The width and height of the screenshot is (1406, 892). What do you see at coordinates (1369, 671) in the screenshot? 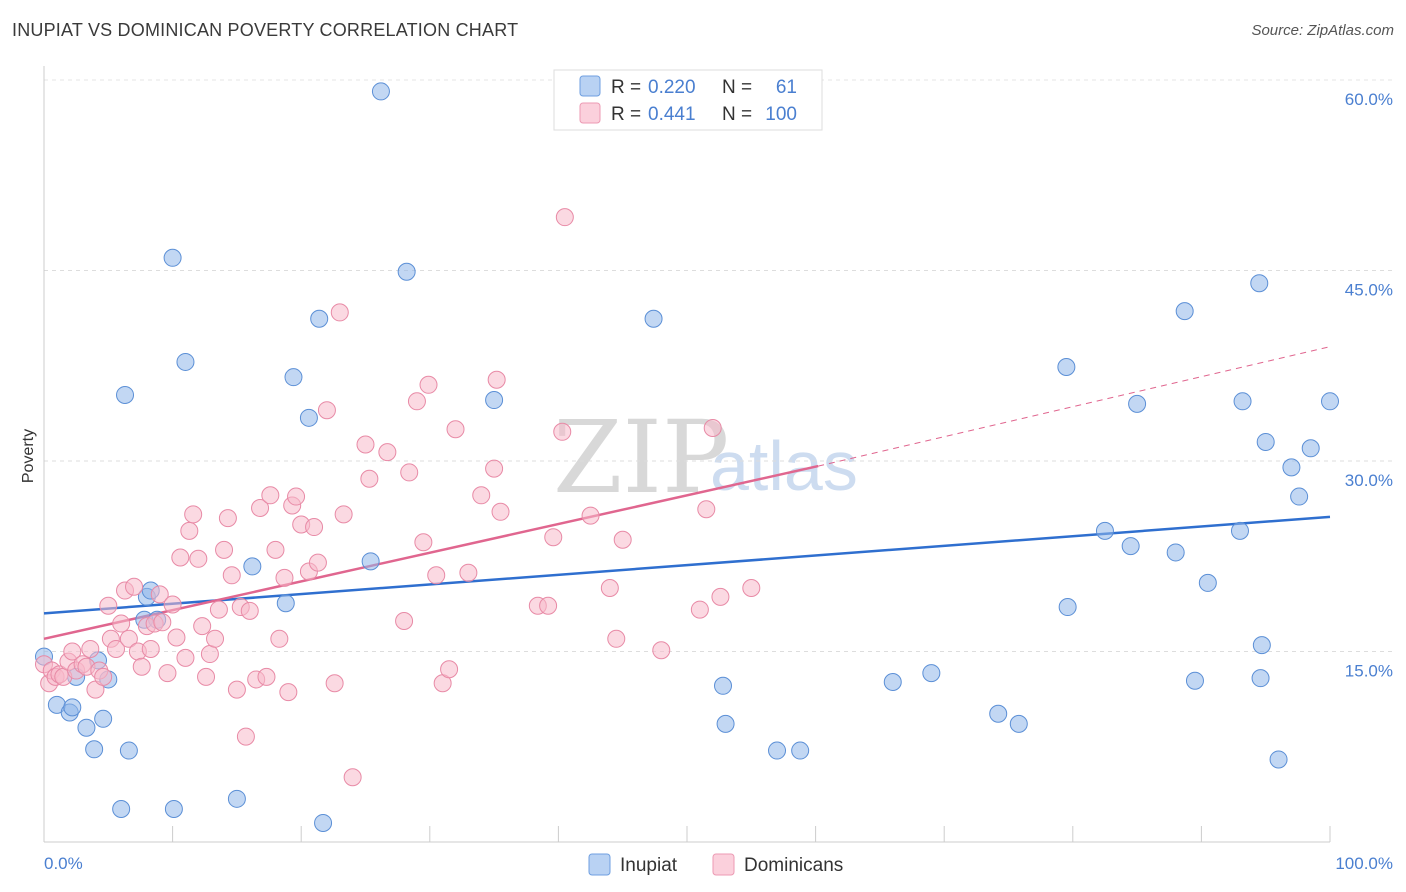
I see `y-tick-label-0: 15.0%` at bounding box center [1369, 671].